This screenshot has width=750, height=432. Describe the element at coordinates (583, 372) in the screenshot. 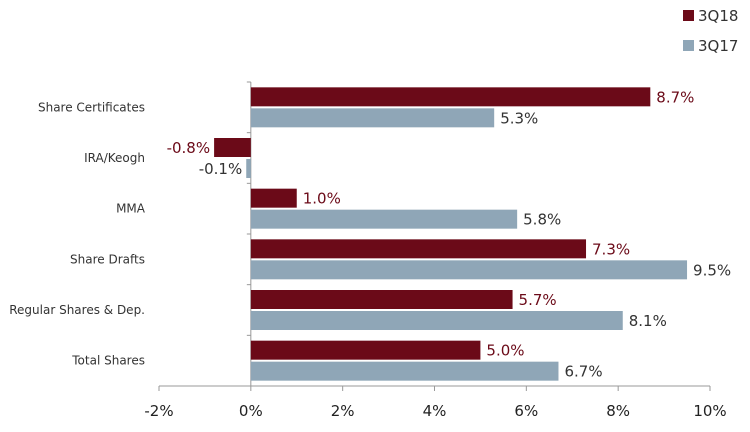

I see `data-label: 6.7%` at that location.